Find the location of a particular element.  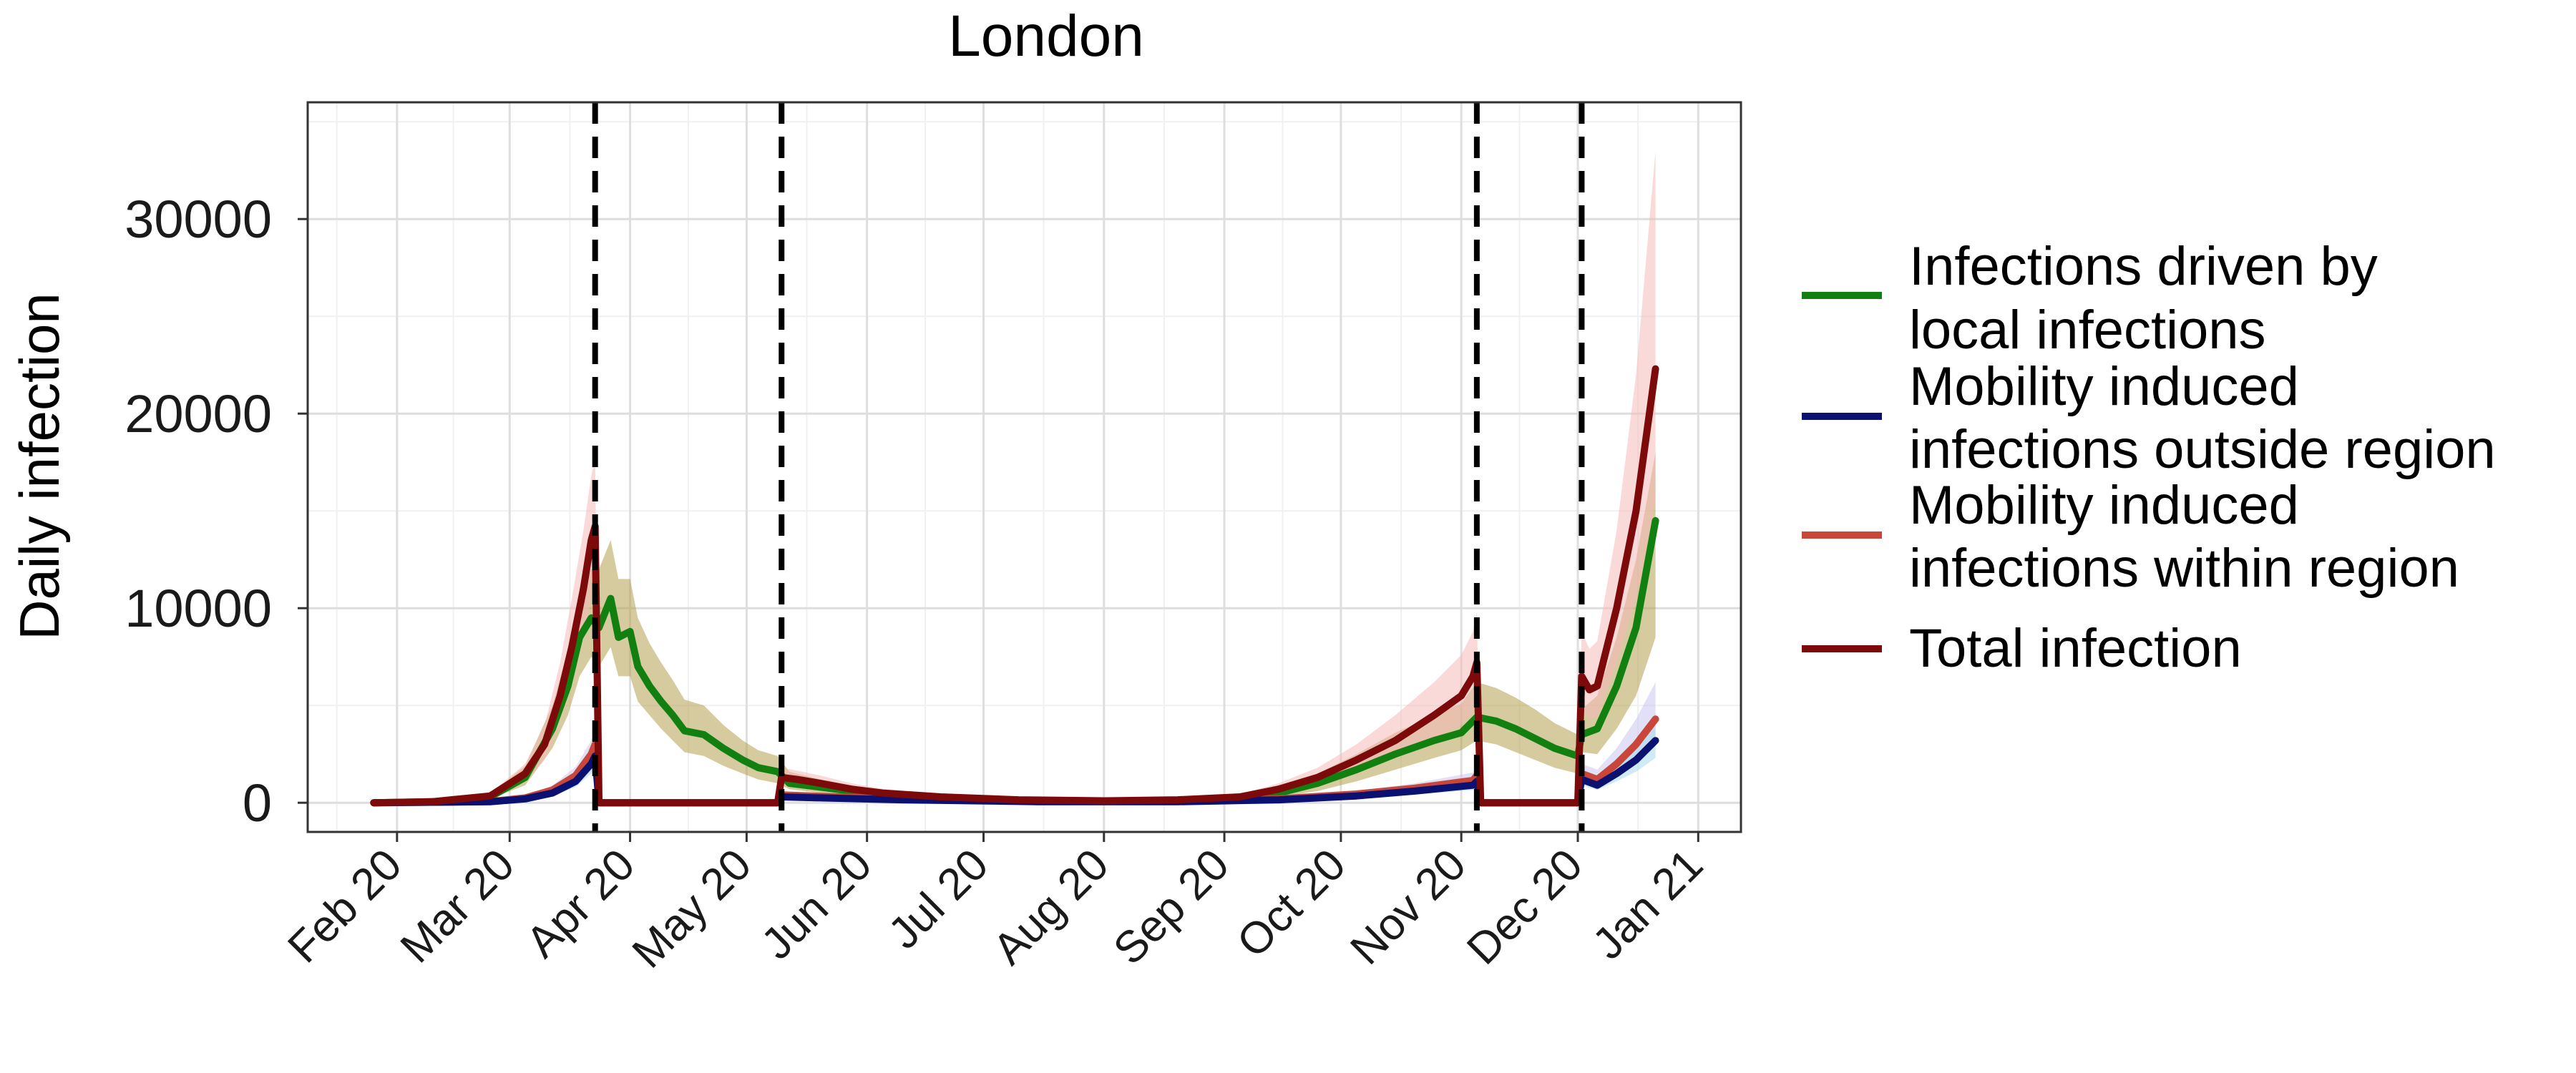

x-tick-label: Aug 20 is located at coordinates (1051, 907).